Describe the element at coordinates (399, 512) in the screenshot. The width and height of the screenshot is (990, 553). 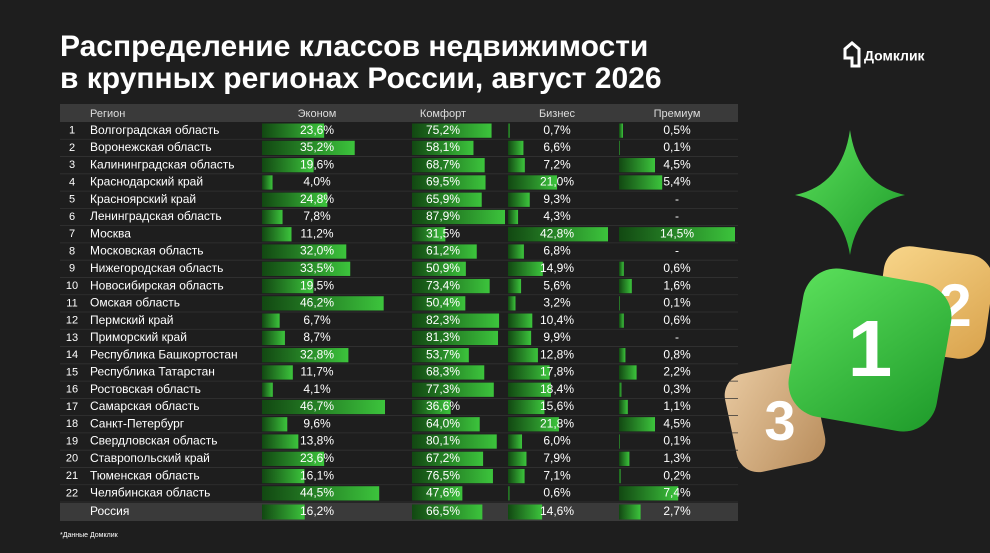
I see `total-row-bg` at that location.